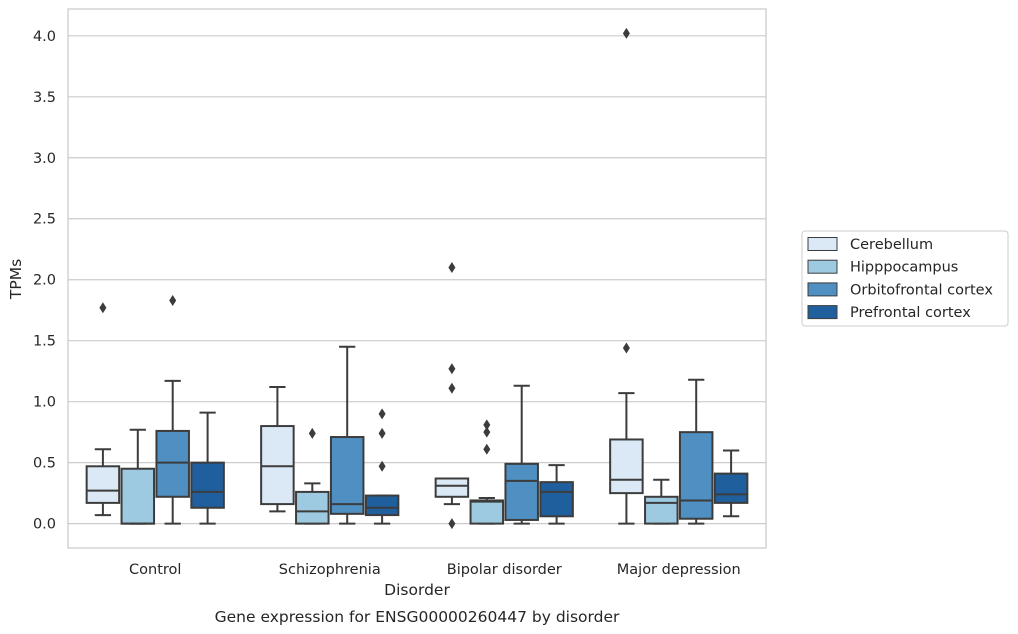  Describe the element at coordinates (904, 268) in the screenshot. I see `legend-label: Hipppocampus` at that location.